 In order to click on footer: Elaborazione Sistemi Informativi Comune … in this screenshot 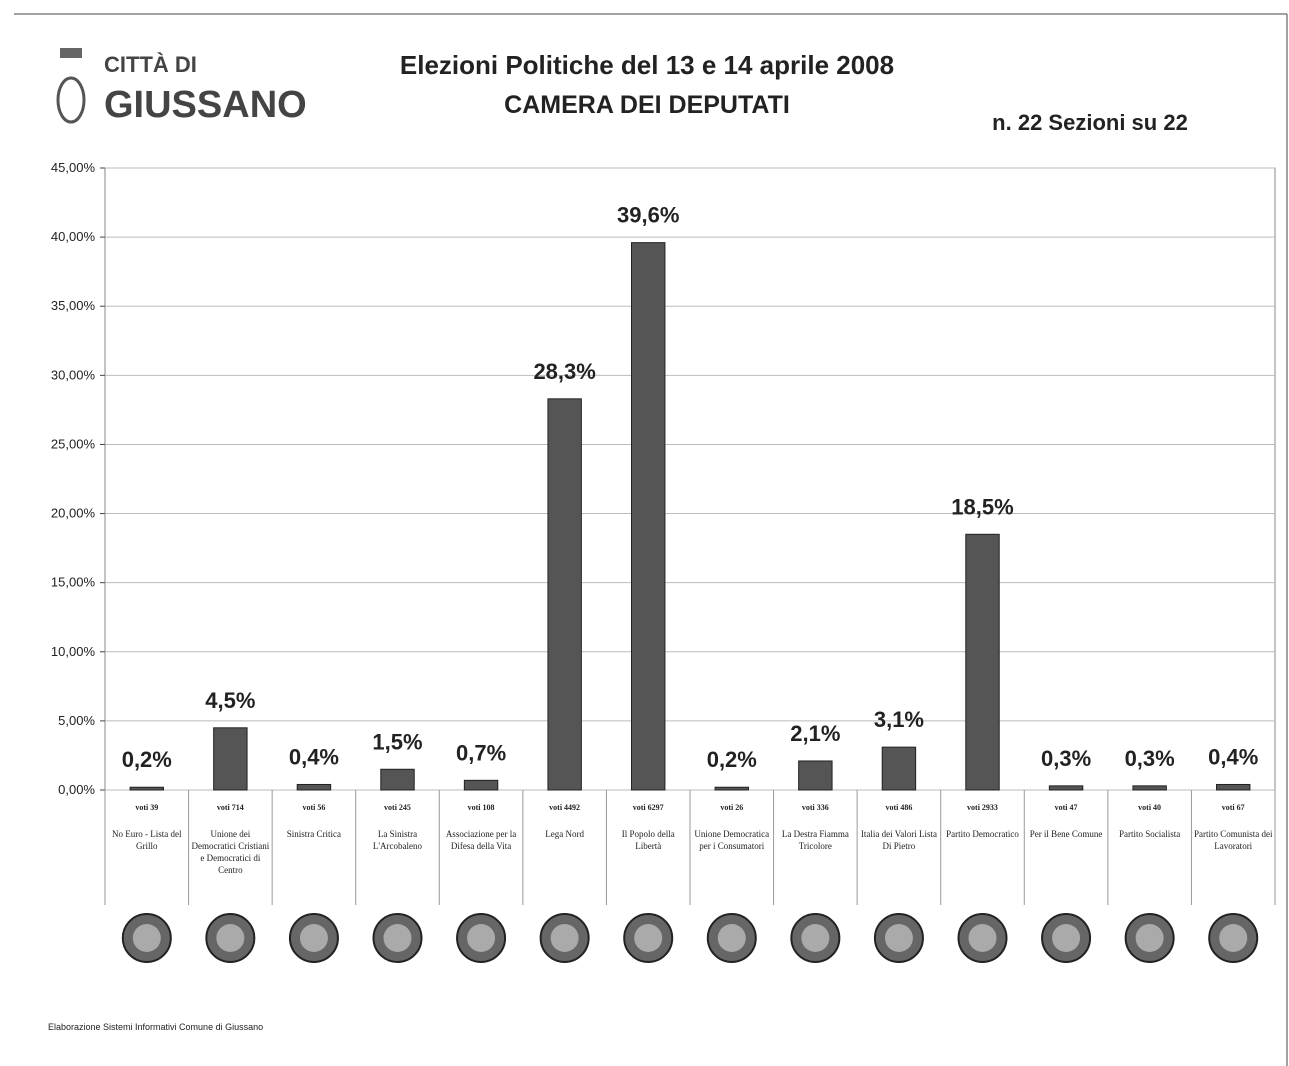, I will do `click(155, 1027)`.